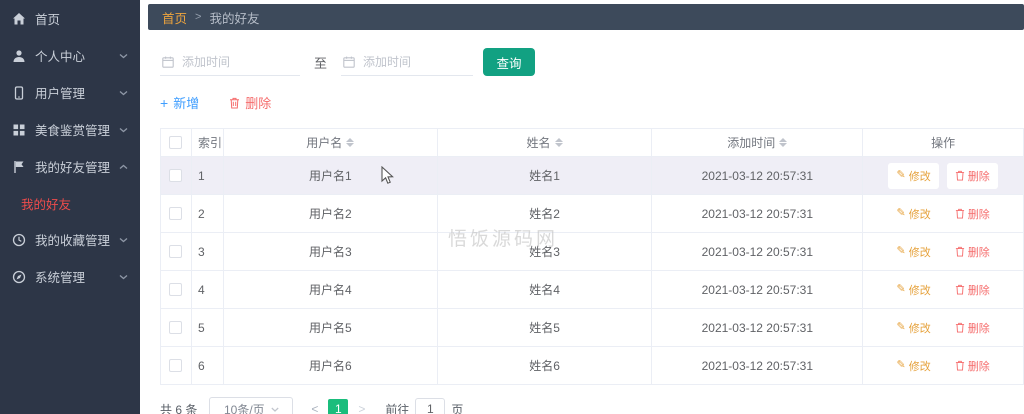 The height and width of the screenshot is (414, 1024). What do you see at coordinates (70, 129) in the screenshot?
I see `sidebar-item-food-management: 美食鉴赏管理` at bounding box center [70, 129].